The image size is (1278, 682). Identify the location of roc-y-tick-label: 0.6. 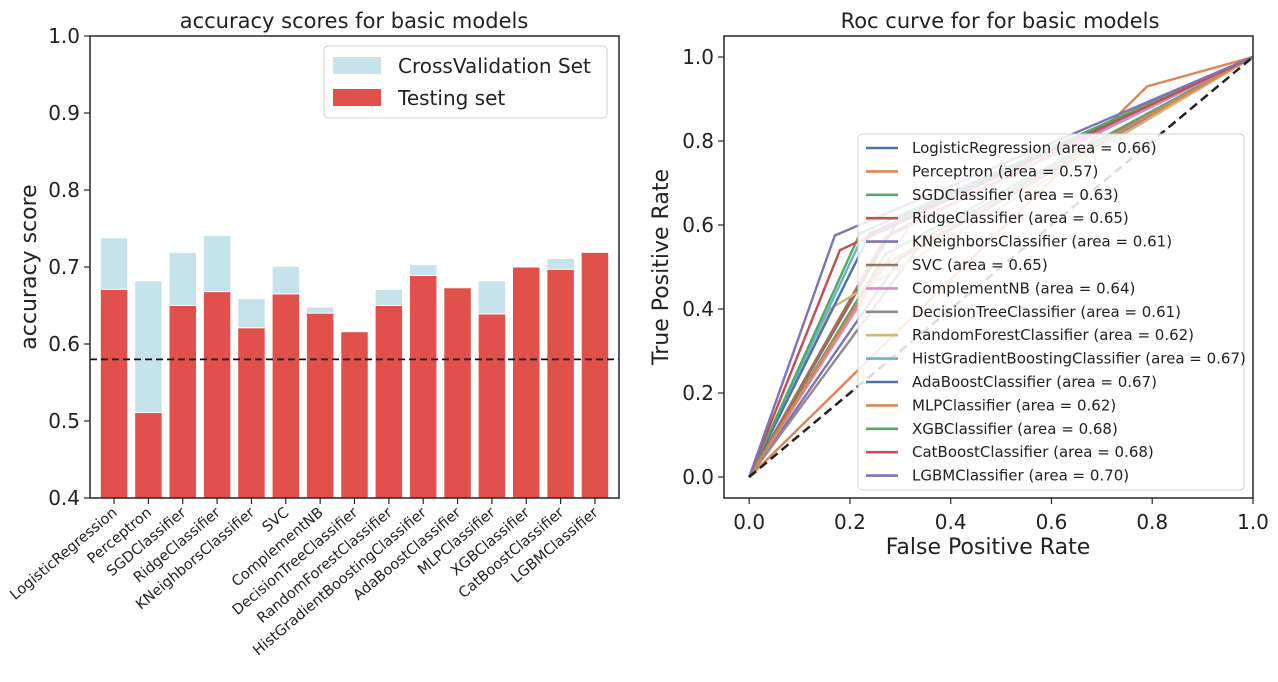
(698, 225).